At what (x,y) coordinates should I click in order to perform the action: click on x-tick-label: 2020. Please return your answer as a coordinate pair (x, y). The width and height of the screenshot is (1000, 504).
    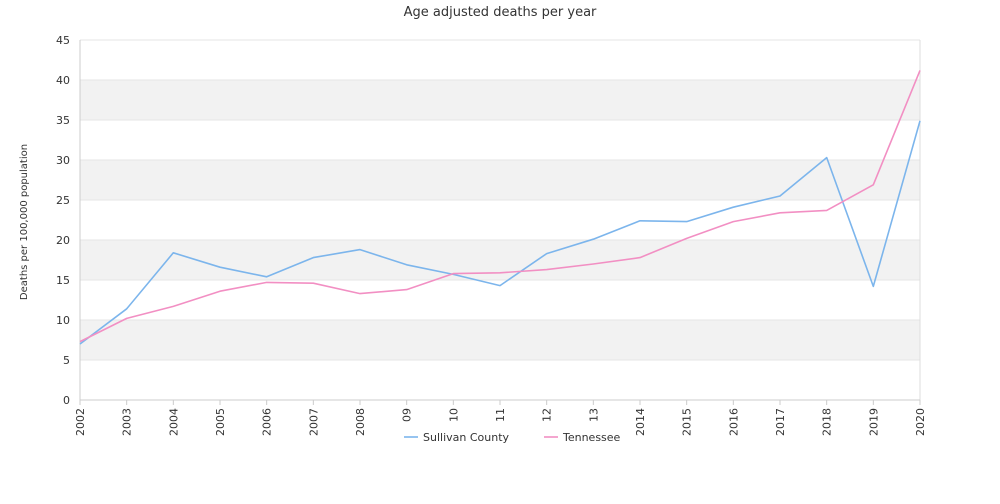
    Looking at the image, I should click on (920, 422).